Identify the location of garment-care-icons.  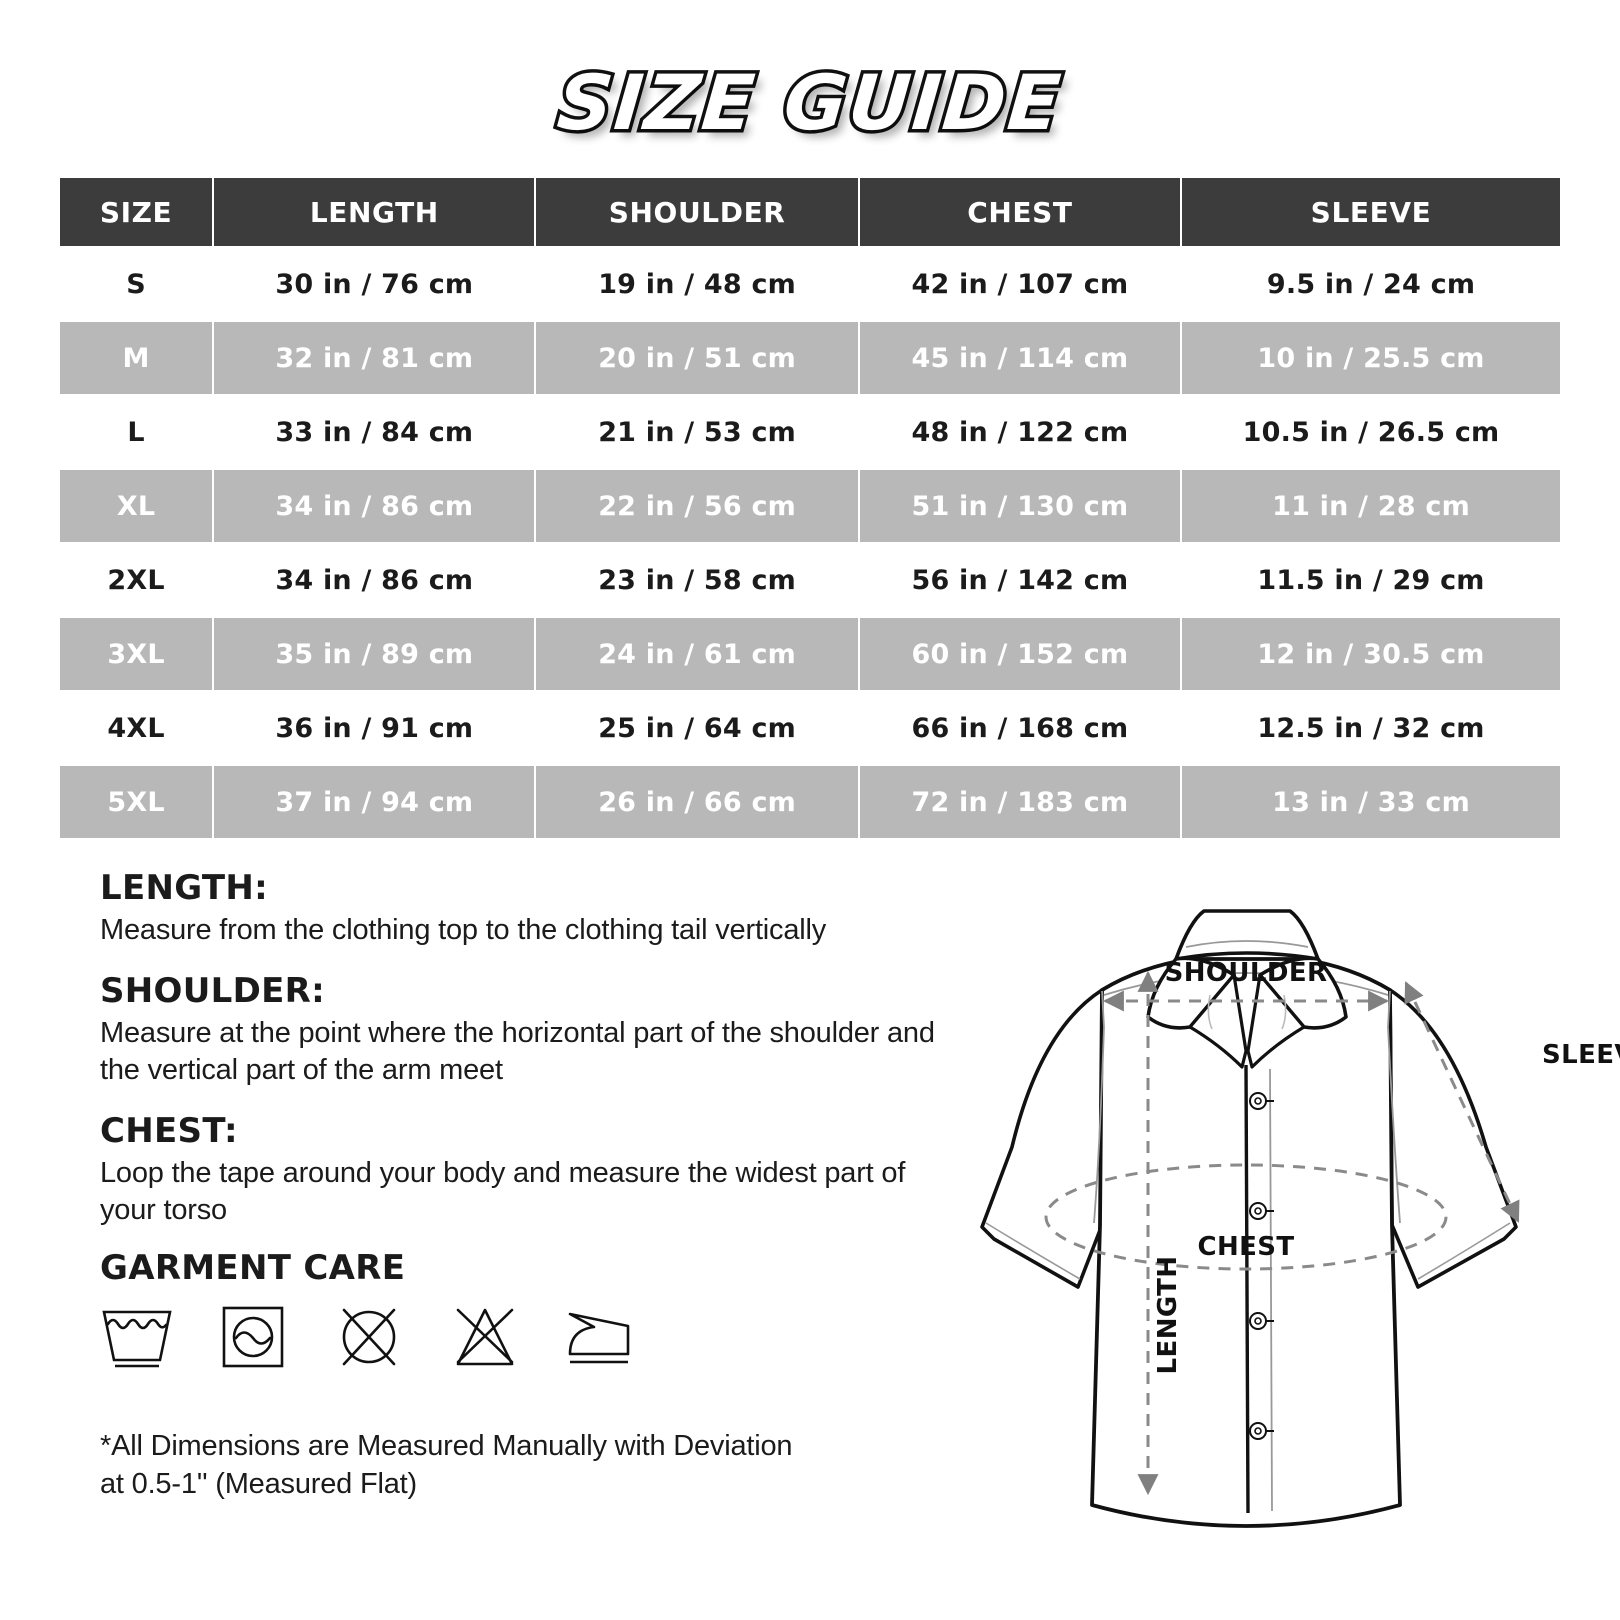
(530, 1337).